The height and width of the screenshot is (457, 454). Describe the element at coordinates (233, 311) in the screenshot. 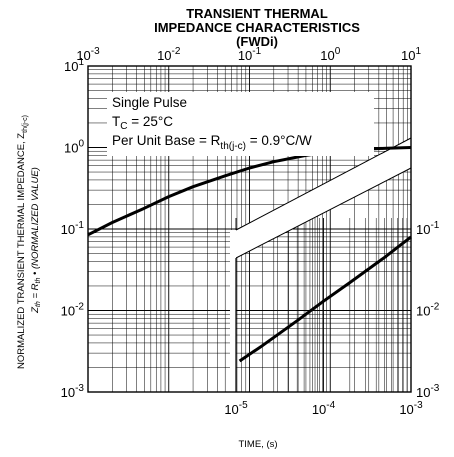

I see `scale-break-gap` at that location.